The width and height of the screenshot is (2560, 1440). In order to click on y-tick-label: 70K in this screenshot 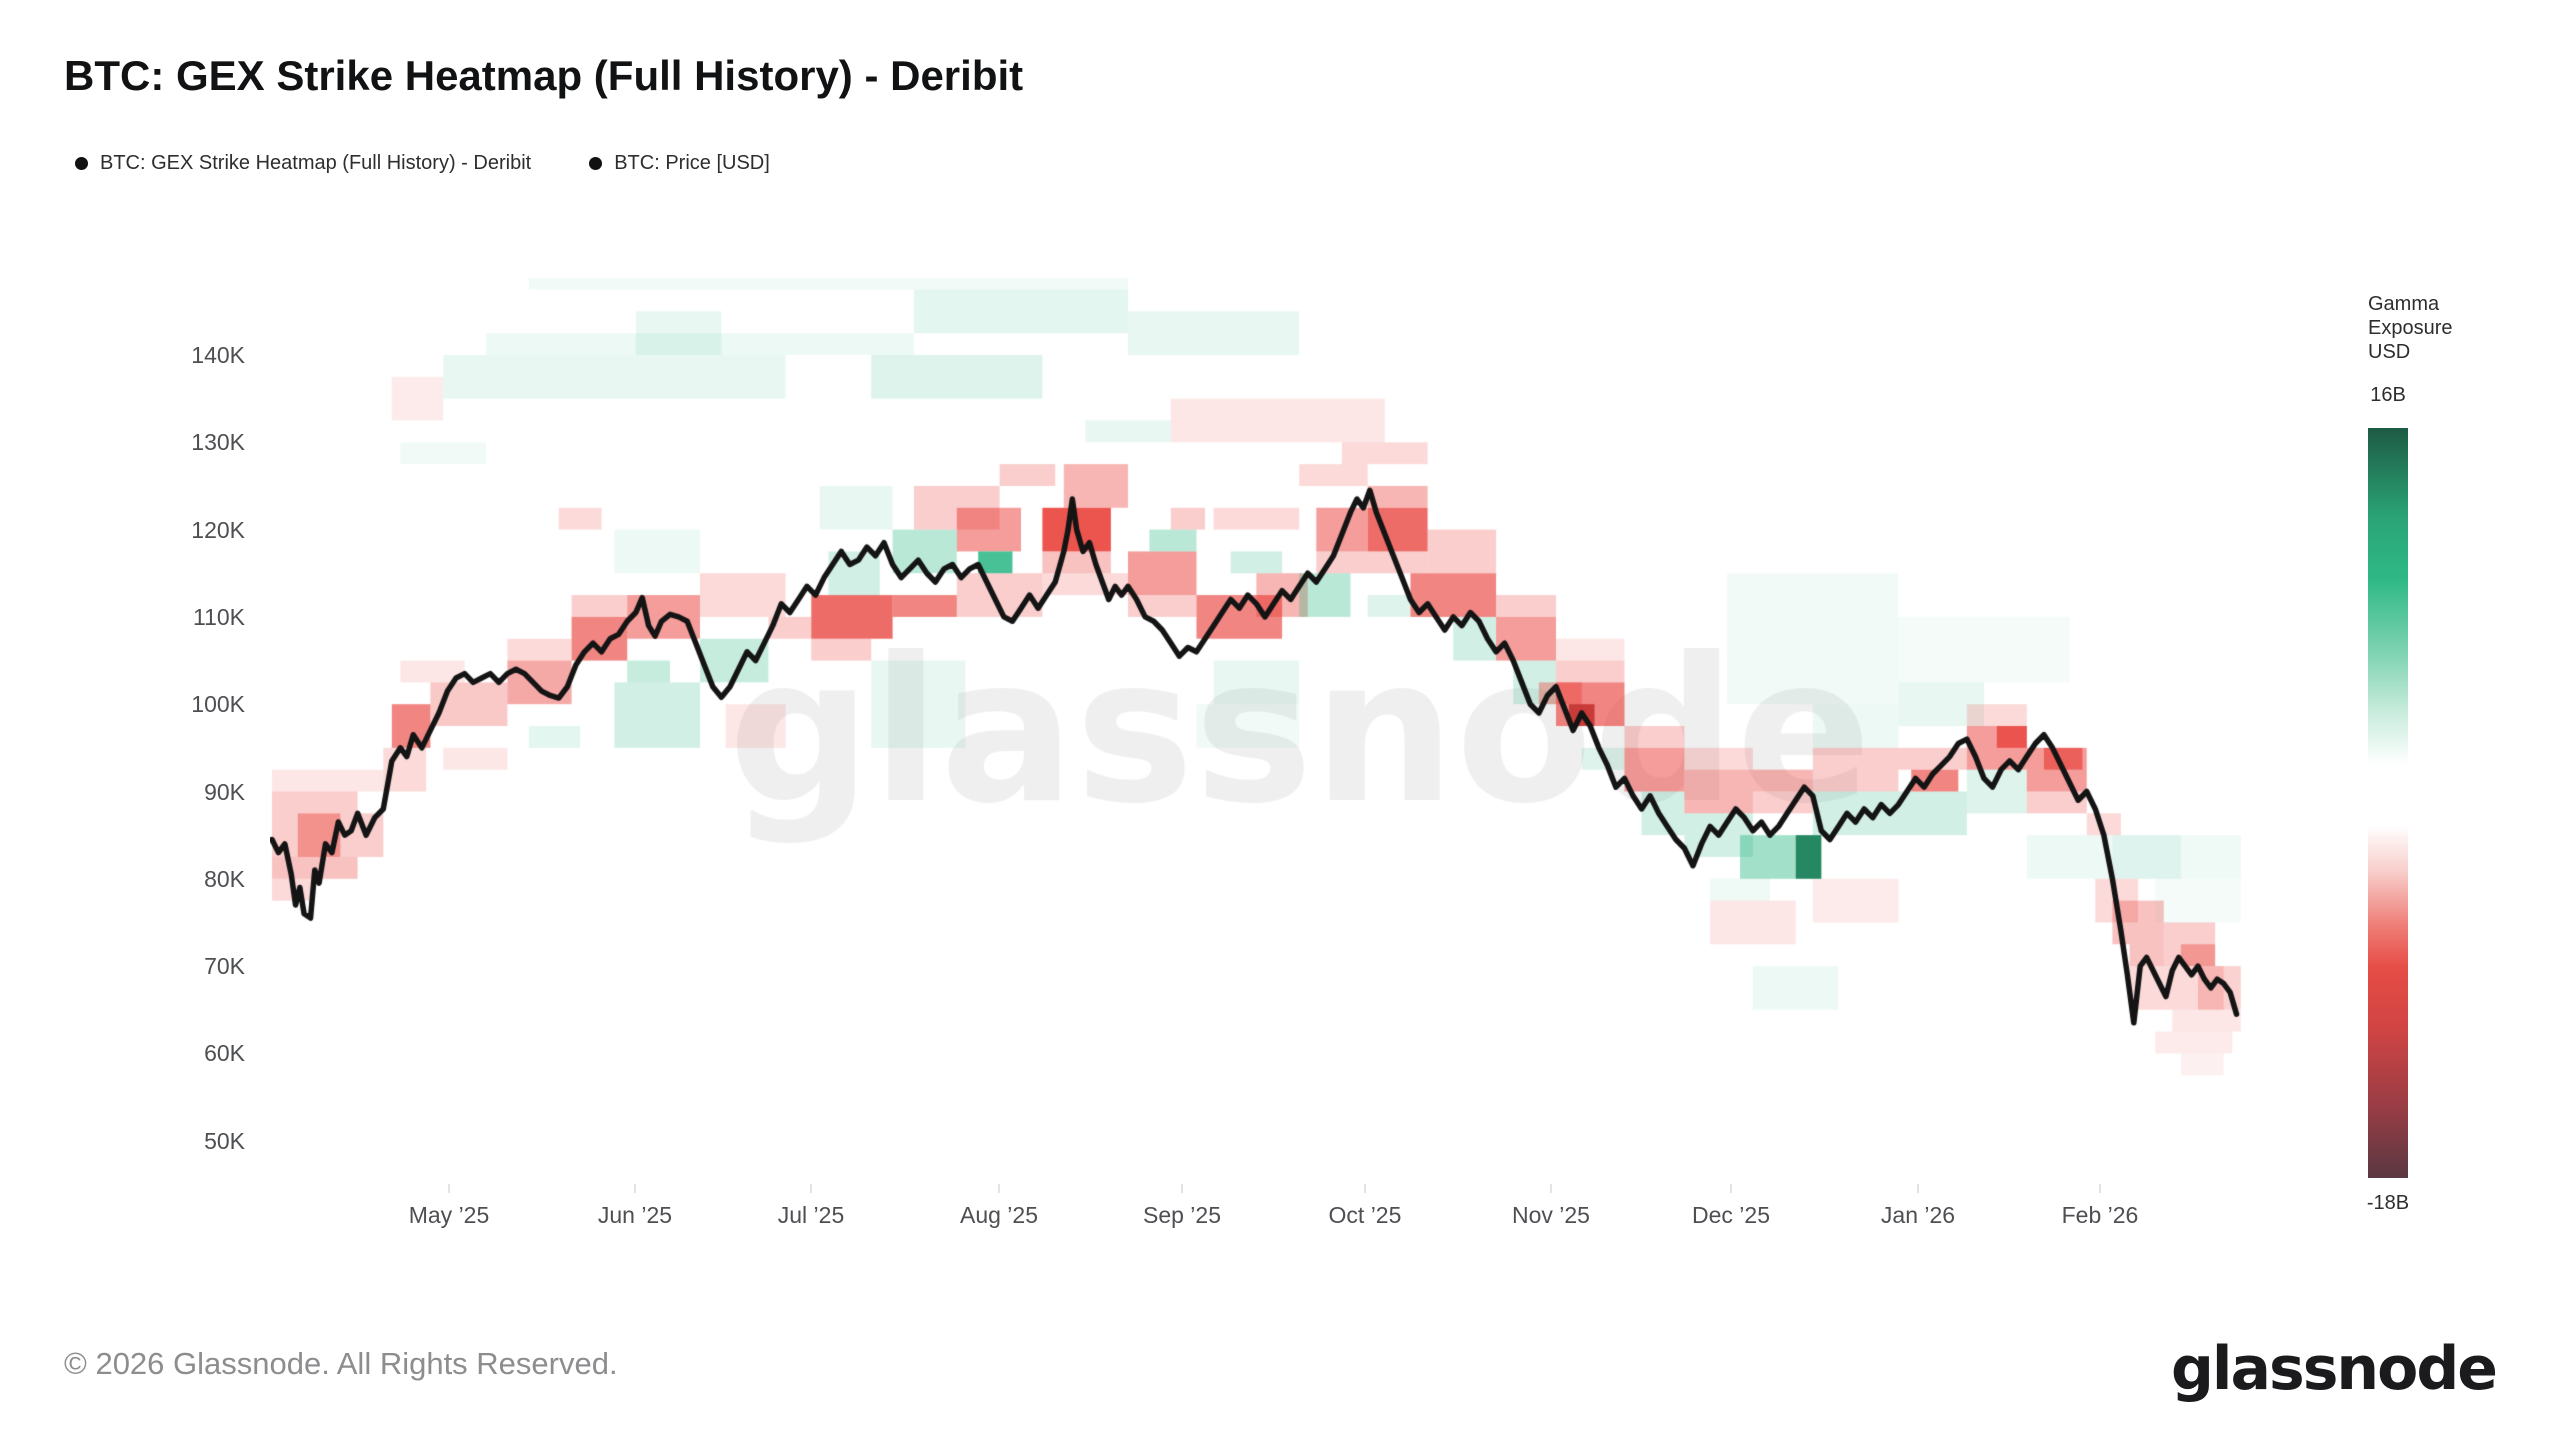, I will do `click(224, 966)`.